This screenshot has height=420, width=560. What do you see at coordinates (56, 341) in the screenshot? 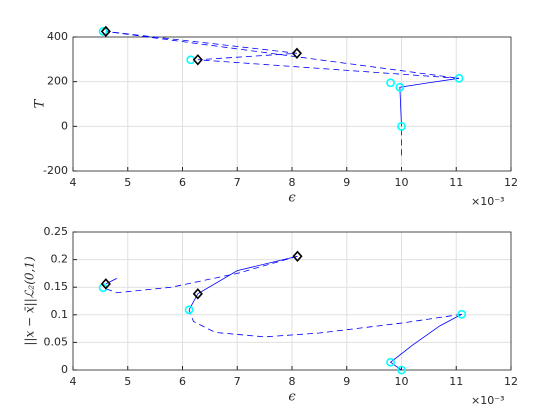
I see `y-tick-label: 0.05` at bounding box center [56, 341].